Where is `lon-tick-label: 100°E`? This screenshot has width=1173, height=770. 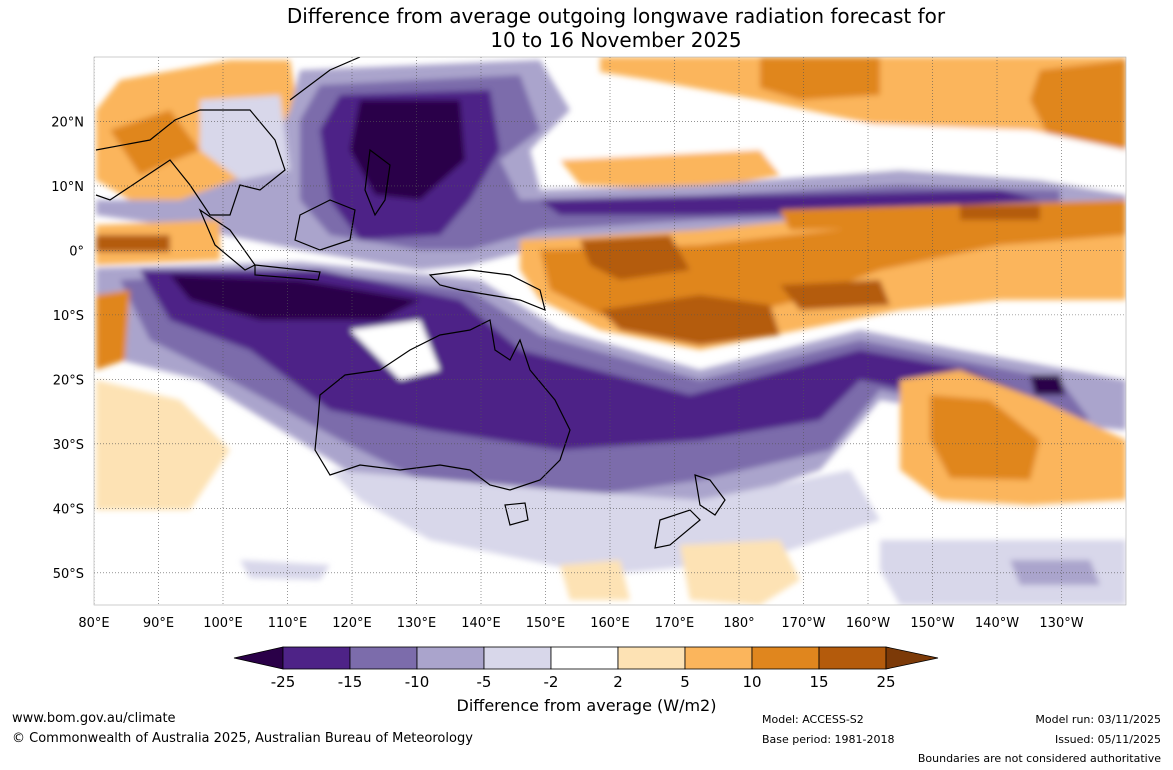 lon-tick-label: 100°E is located at coordinates (223, 623).